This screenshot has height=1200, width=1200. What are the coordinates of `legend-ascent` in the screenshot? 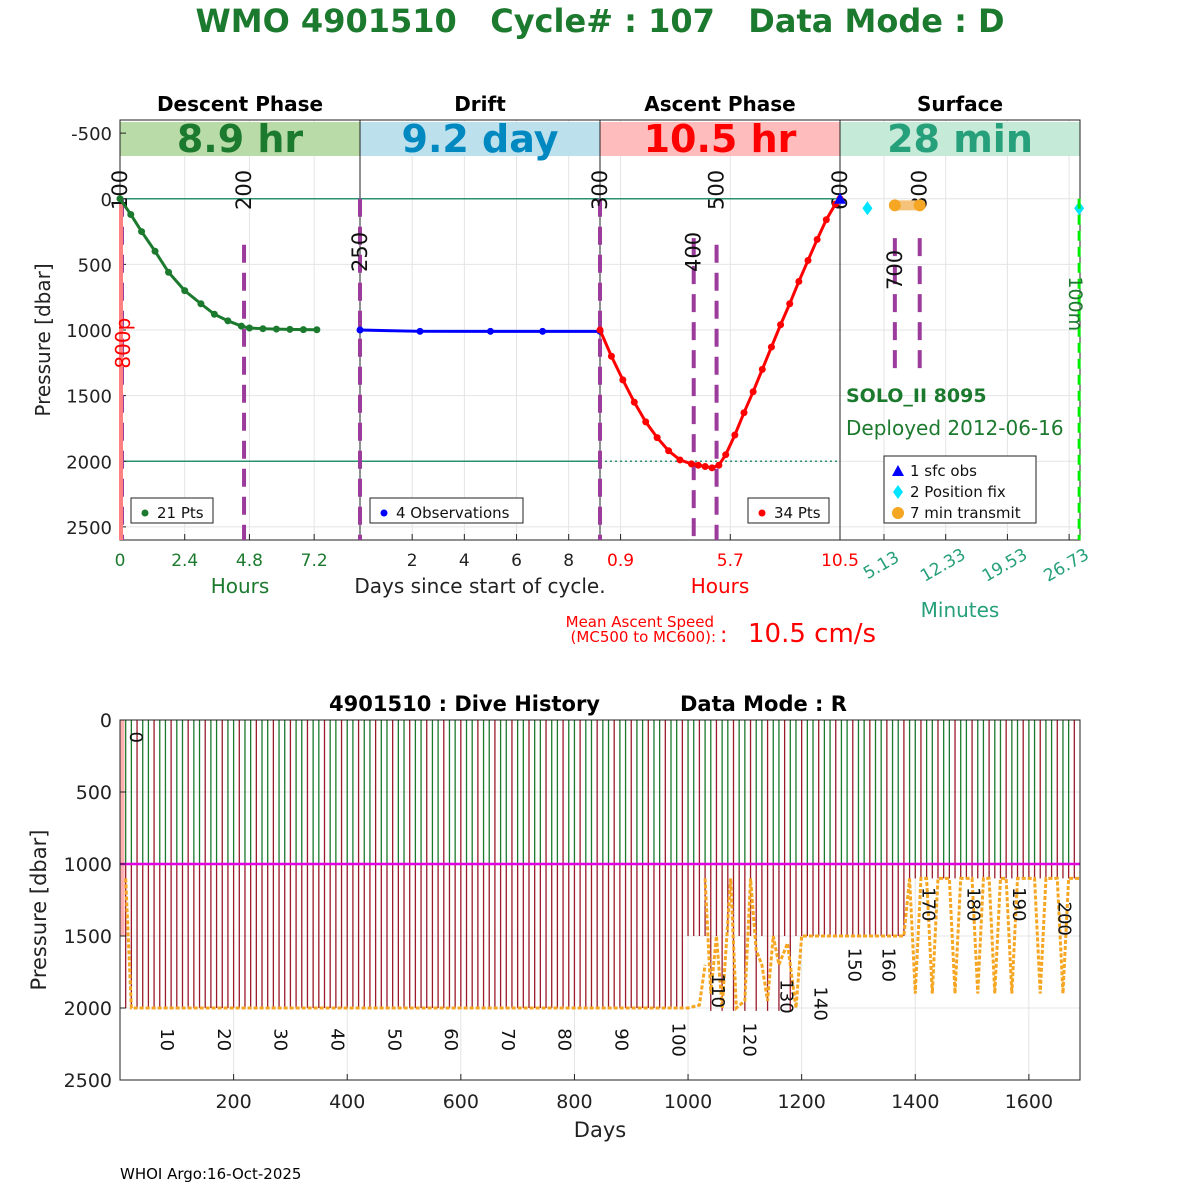 It's located at (788, 510).